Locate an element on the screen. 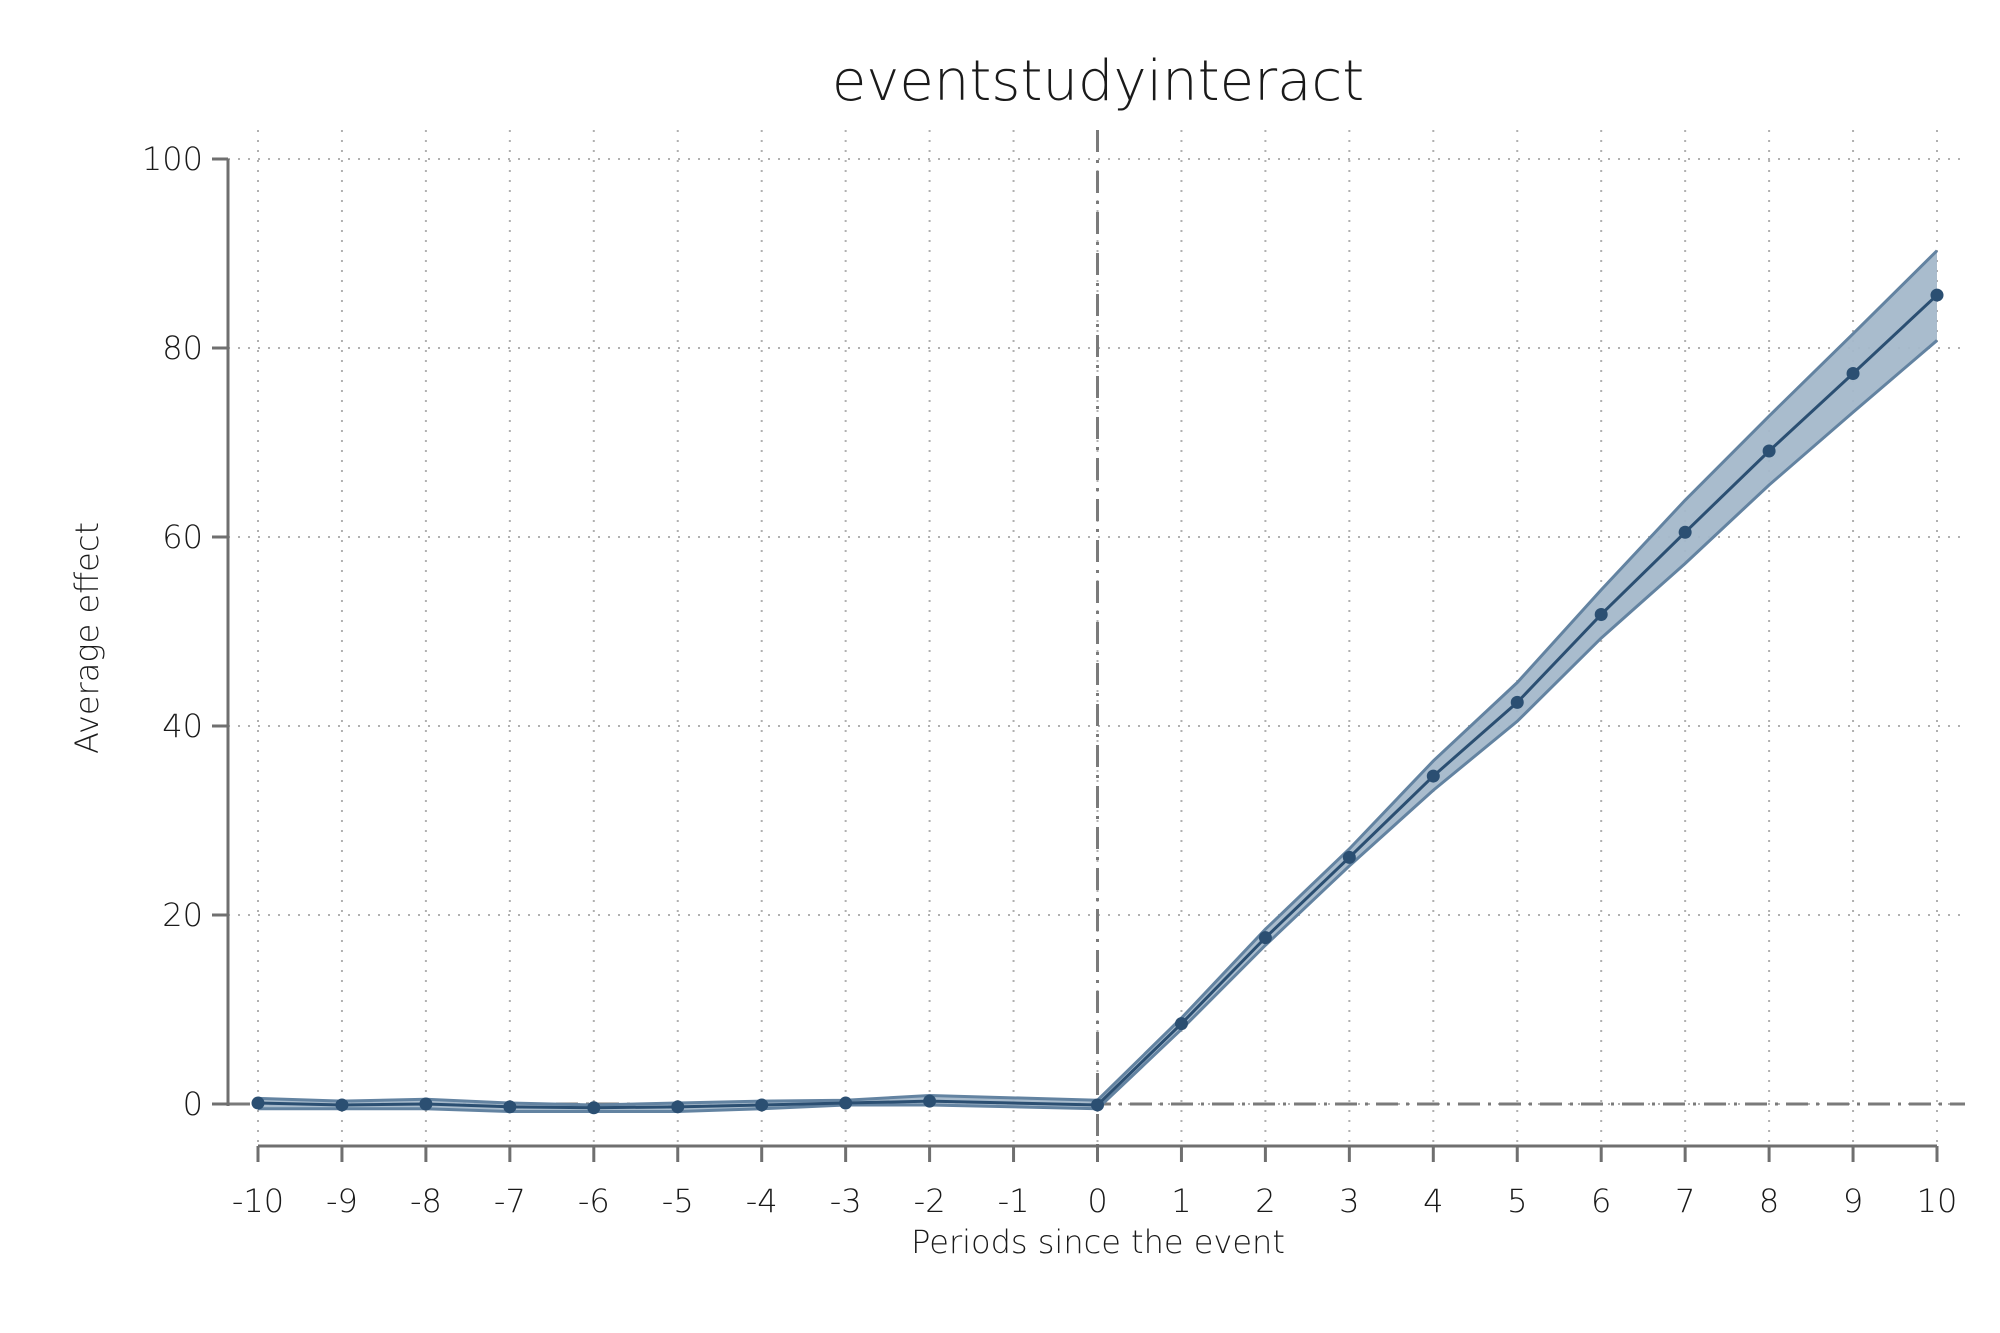 The height and width of the screenshot is (1333, 2000). y-tick-label: 0 is located at coordinates (193, 1104).